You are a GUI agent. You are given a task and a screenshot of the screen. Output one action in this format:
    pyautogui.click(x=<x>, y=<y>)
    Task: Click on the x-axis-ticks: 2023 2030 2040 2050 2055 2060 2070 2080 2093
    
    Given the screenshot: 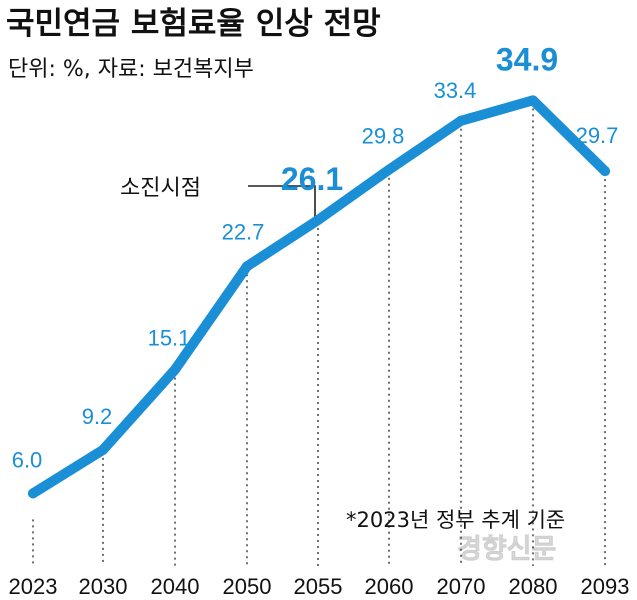 What is the action you would take?
    pyautogui.click(x=319, y=586)
    